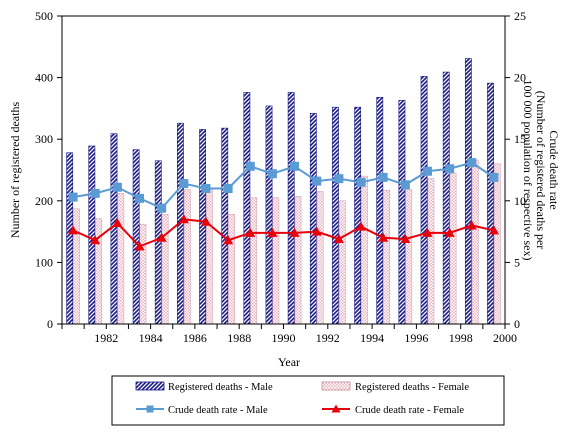 Image resolution: width=585 pixels, height=438 pixels. What do you see at coordinates (276, 261) in the screenshot?
I see `bar-female-1990` at bounding box center [276, 261].